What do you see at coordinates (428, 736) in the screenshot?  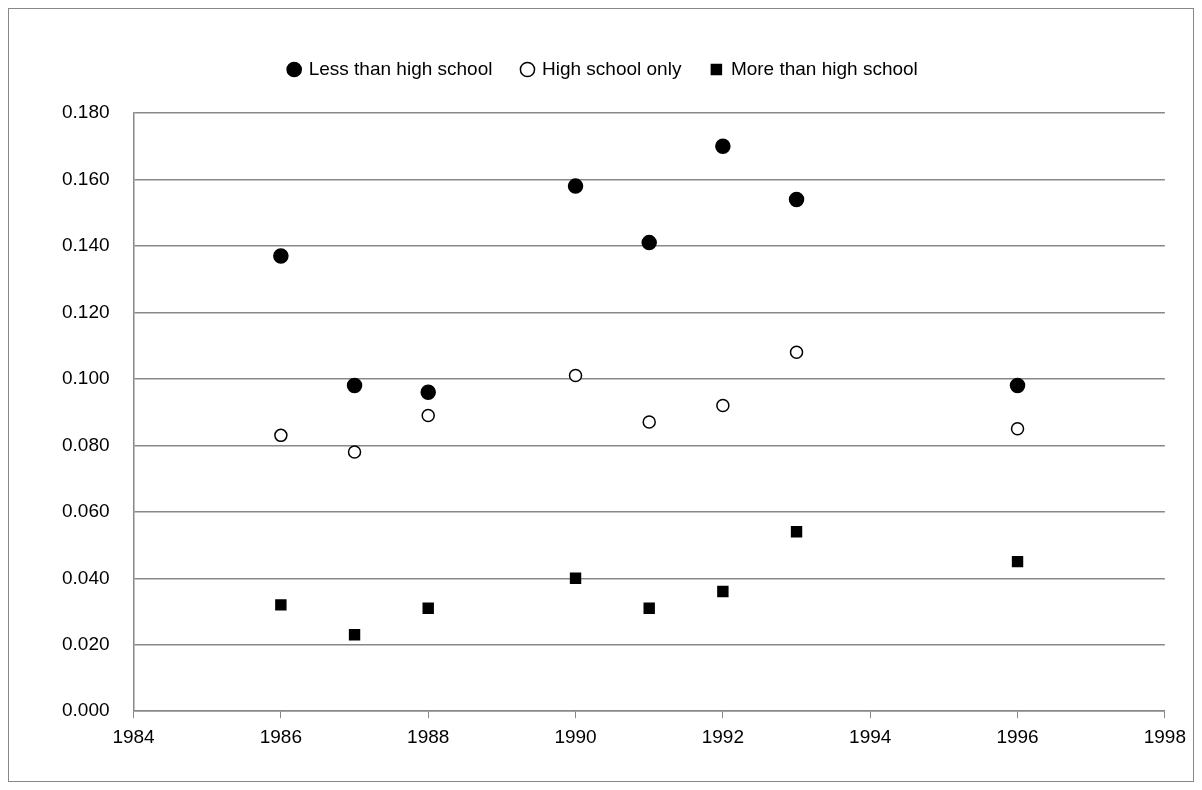 I see `x-tick-label: 1988` at bounding box center [428, 736].